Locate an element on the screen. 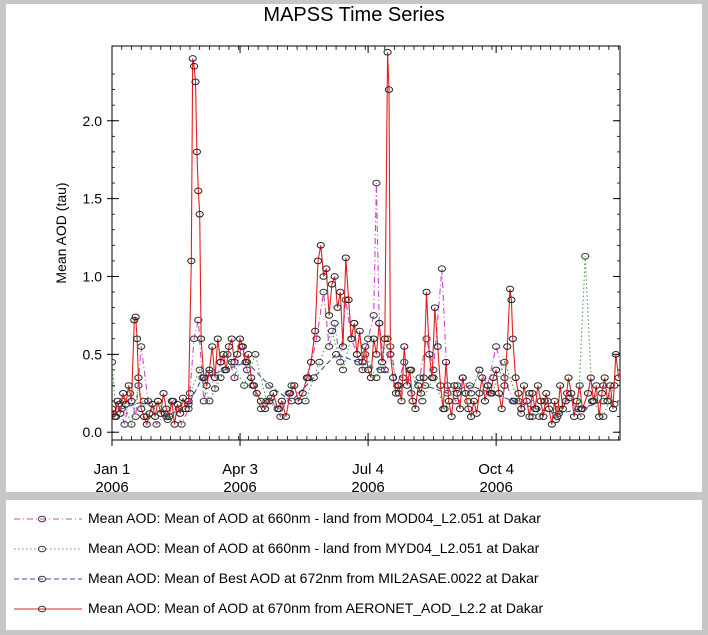 The image size is (708, 635). legend-swatch-myd04 is located at coordinates (48, 549).